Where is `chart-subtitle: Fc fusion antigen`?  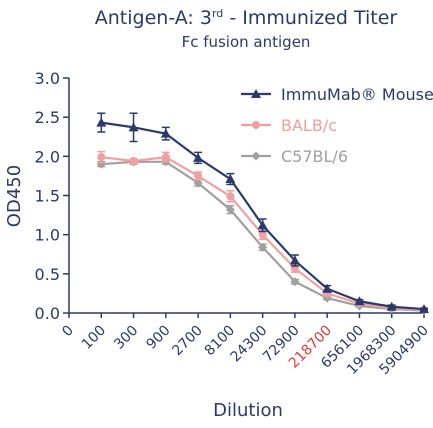 chart-subtitle: Fc fusion antigen is located at coordinates (246, 42).